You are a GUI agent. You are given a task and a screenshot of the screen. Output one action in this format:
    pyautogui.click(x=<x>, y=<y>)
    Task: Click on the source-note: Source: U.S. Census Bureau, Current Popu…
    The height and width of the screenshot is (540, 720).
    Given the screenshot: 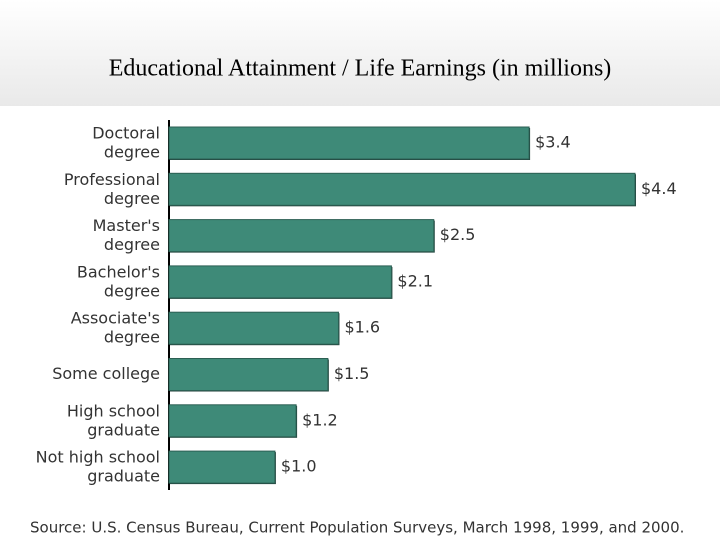 What is the action you would take?
    pyautogui.click(x=357, y=528)
    